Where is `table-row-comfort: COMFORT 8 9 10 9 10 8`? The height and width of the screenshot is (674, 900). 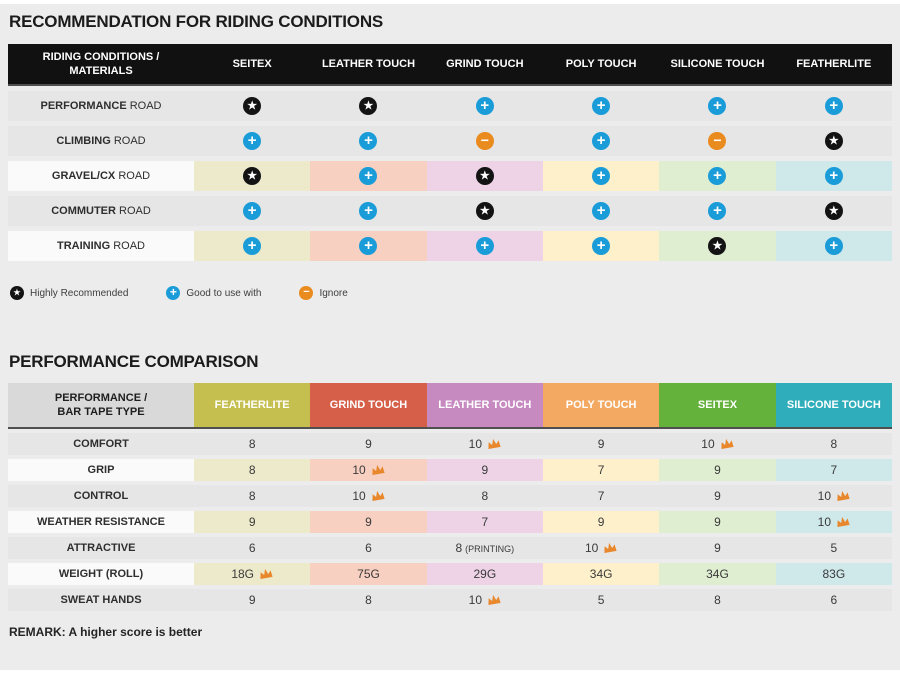 table-row-comfort: COMFORT 8 9 10 9 10 8 is located at coordinates (450, 444).